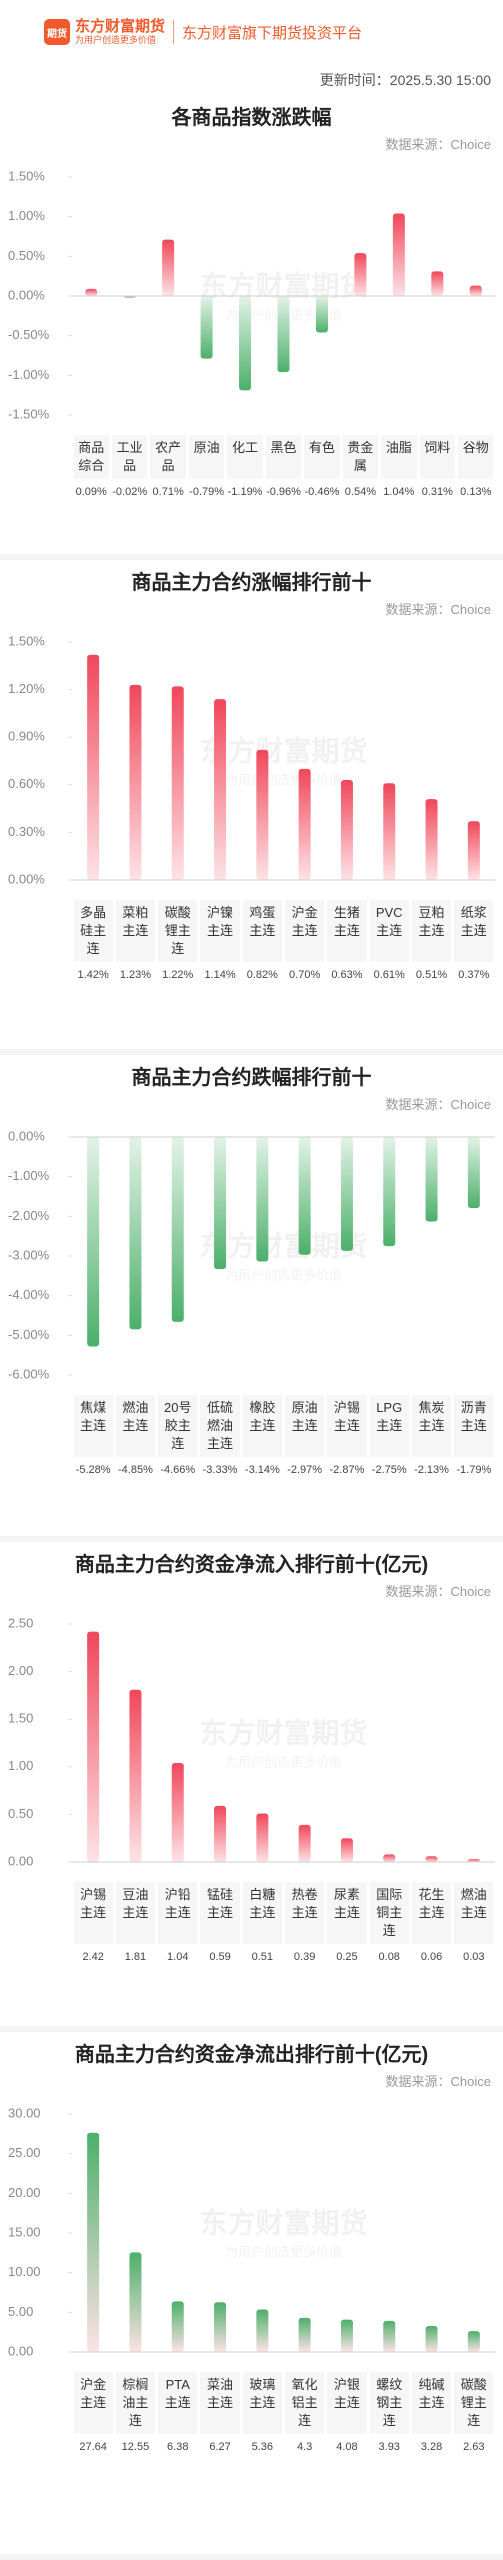  What do you see at coordinates (304, 1913) in the screenshot?
I see `category-cell: 热卷主连` at bounding box center [304, 1913].